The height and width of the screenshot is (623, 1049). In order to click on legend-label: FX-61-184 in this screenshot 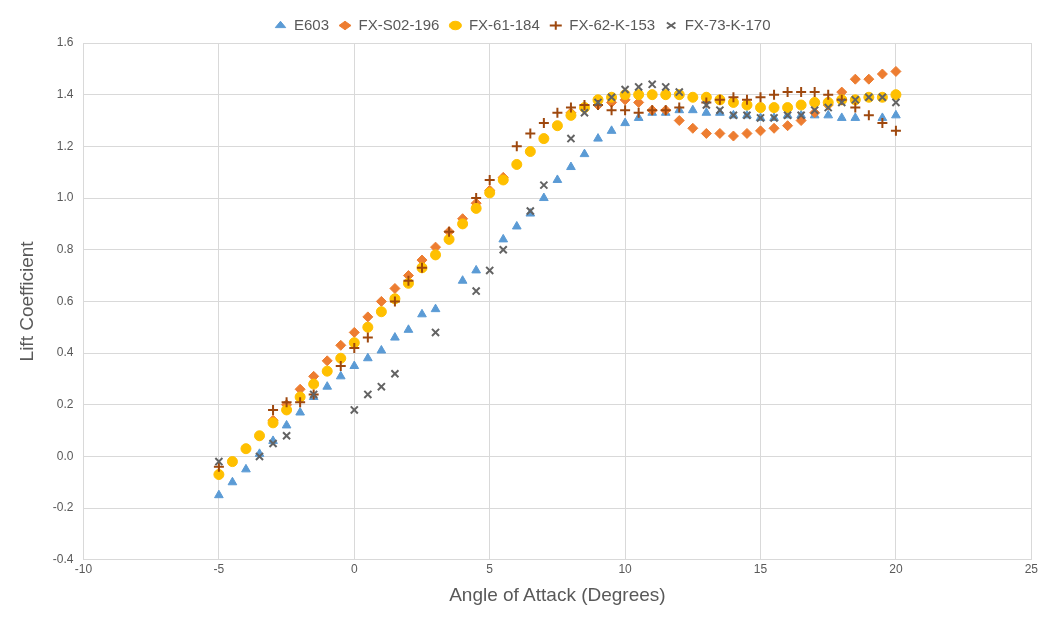, I will do `click(504, 24)`.